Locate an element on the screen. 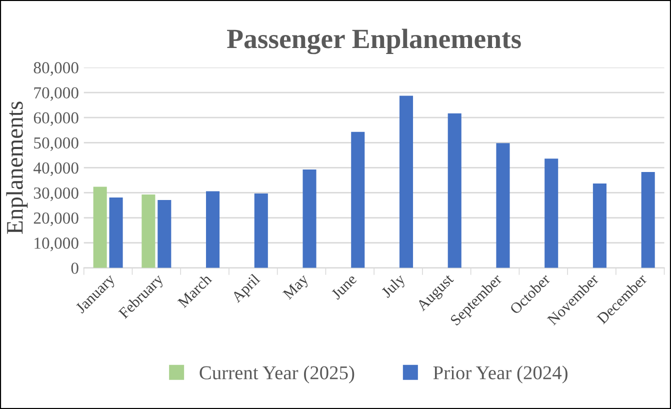 Image resolution: width=671 pixels, height=409 pixels. y-tick-label: 30,000 is located at coordinates (56, 194).